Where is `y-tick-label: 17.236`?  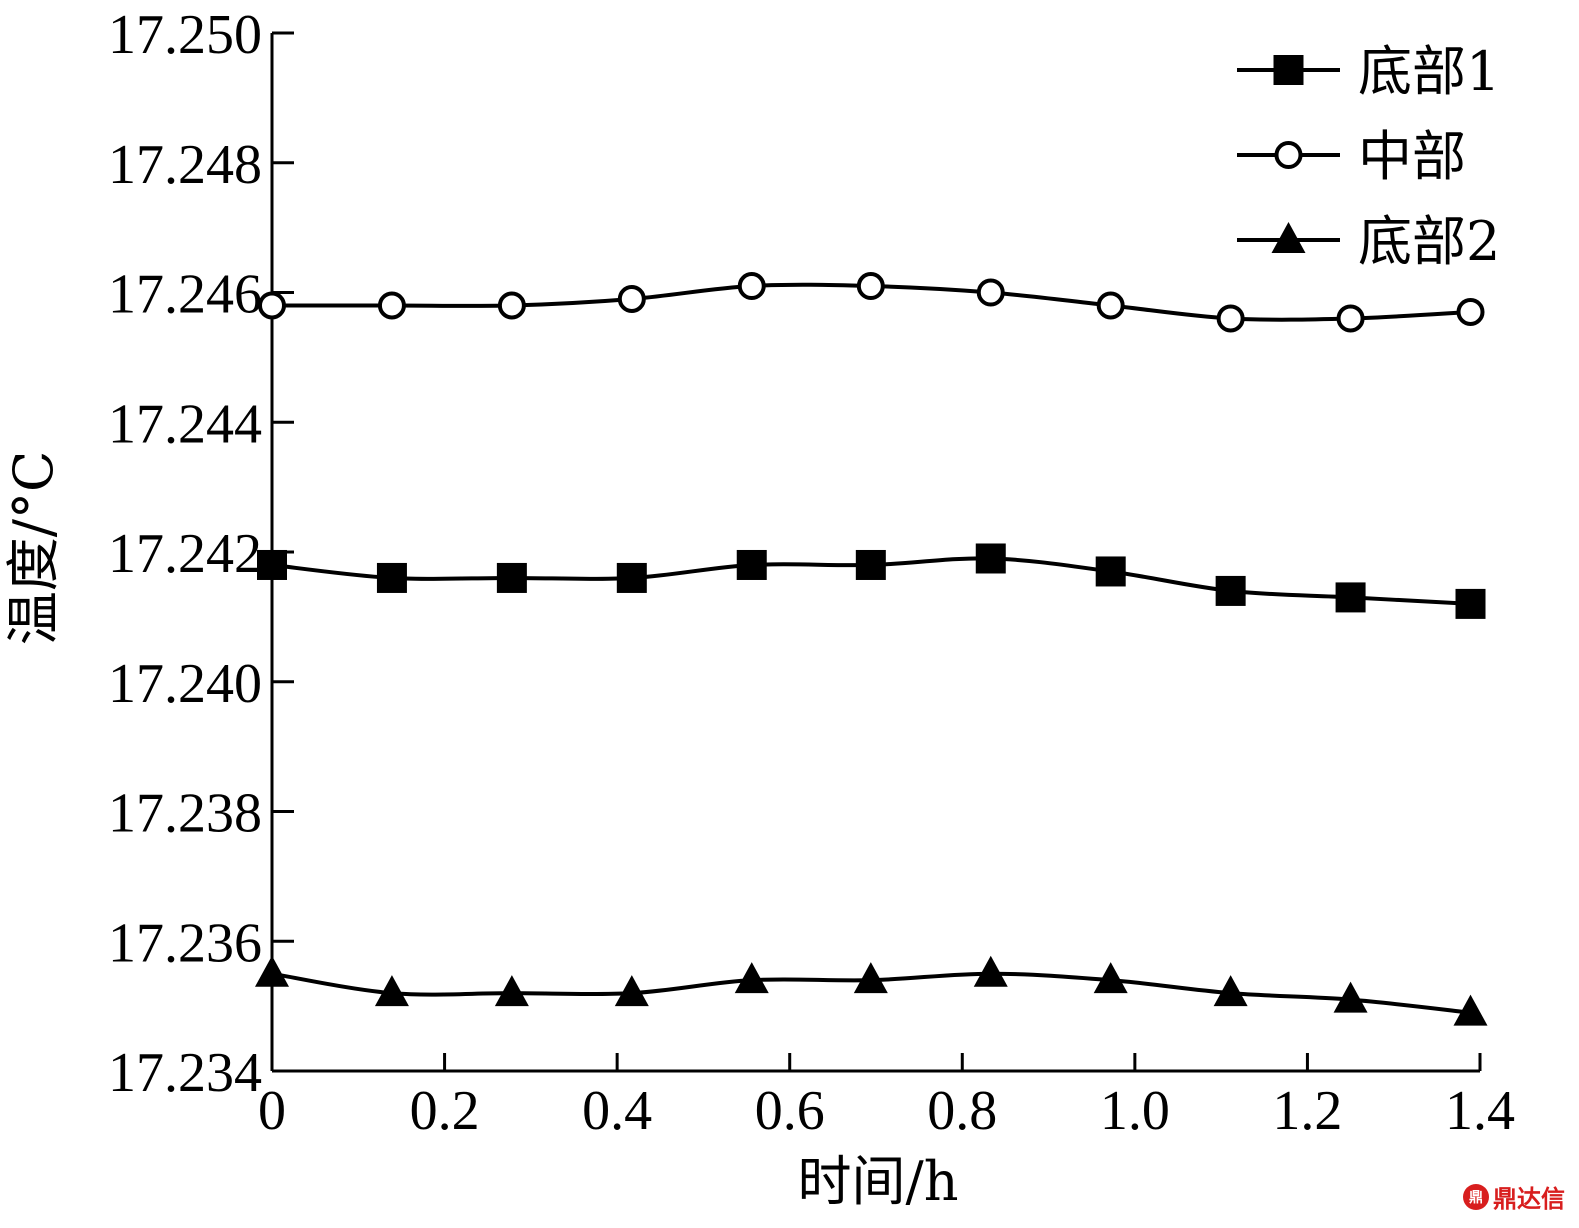
y-tick-label: 17.236 is located at coordinates (185, 943).